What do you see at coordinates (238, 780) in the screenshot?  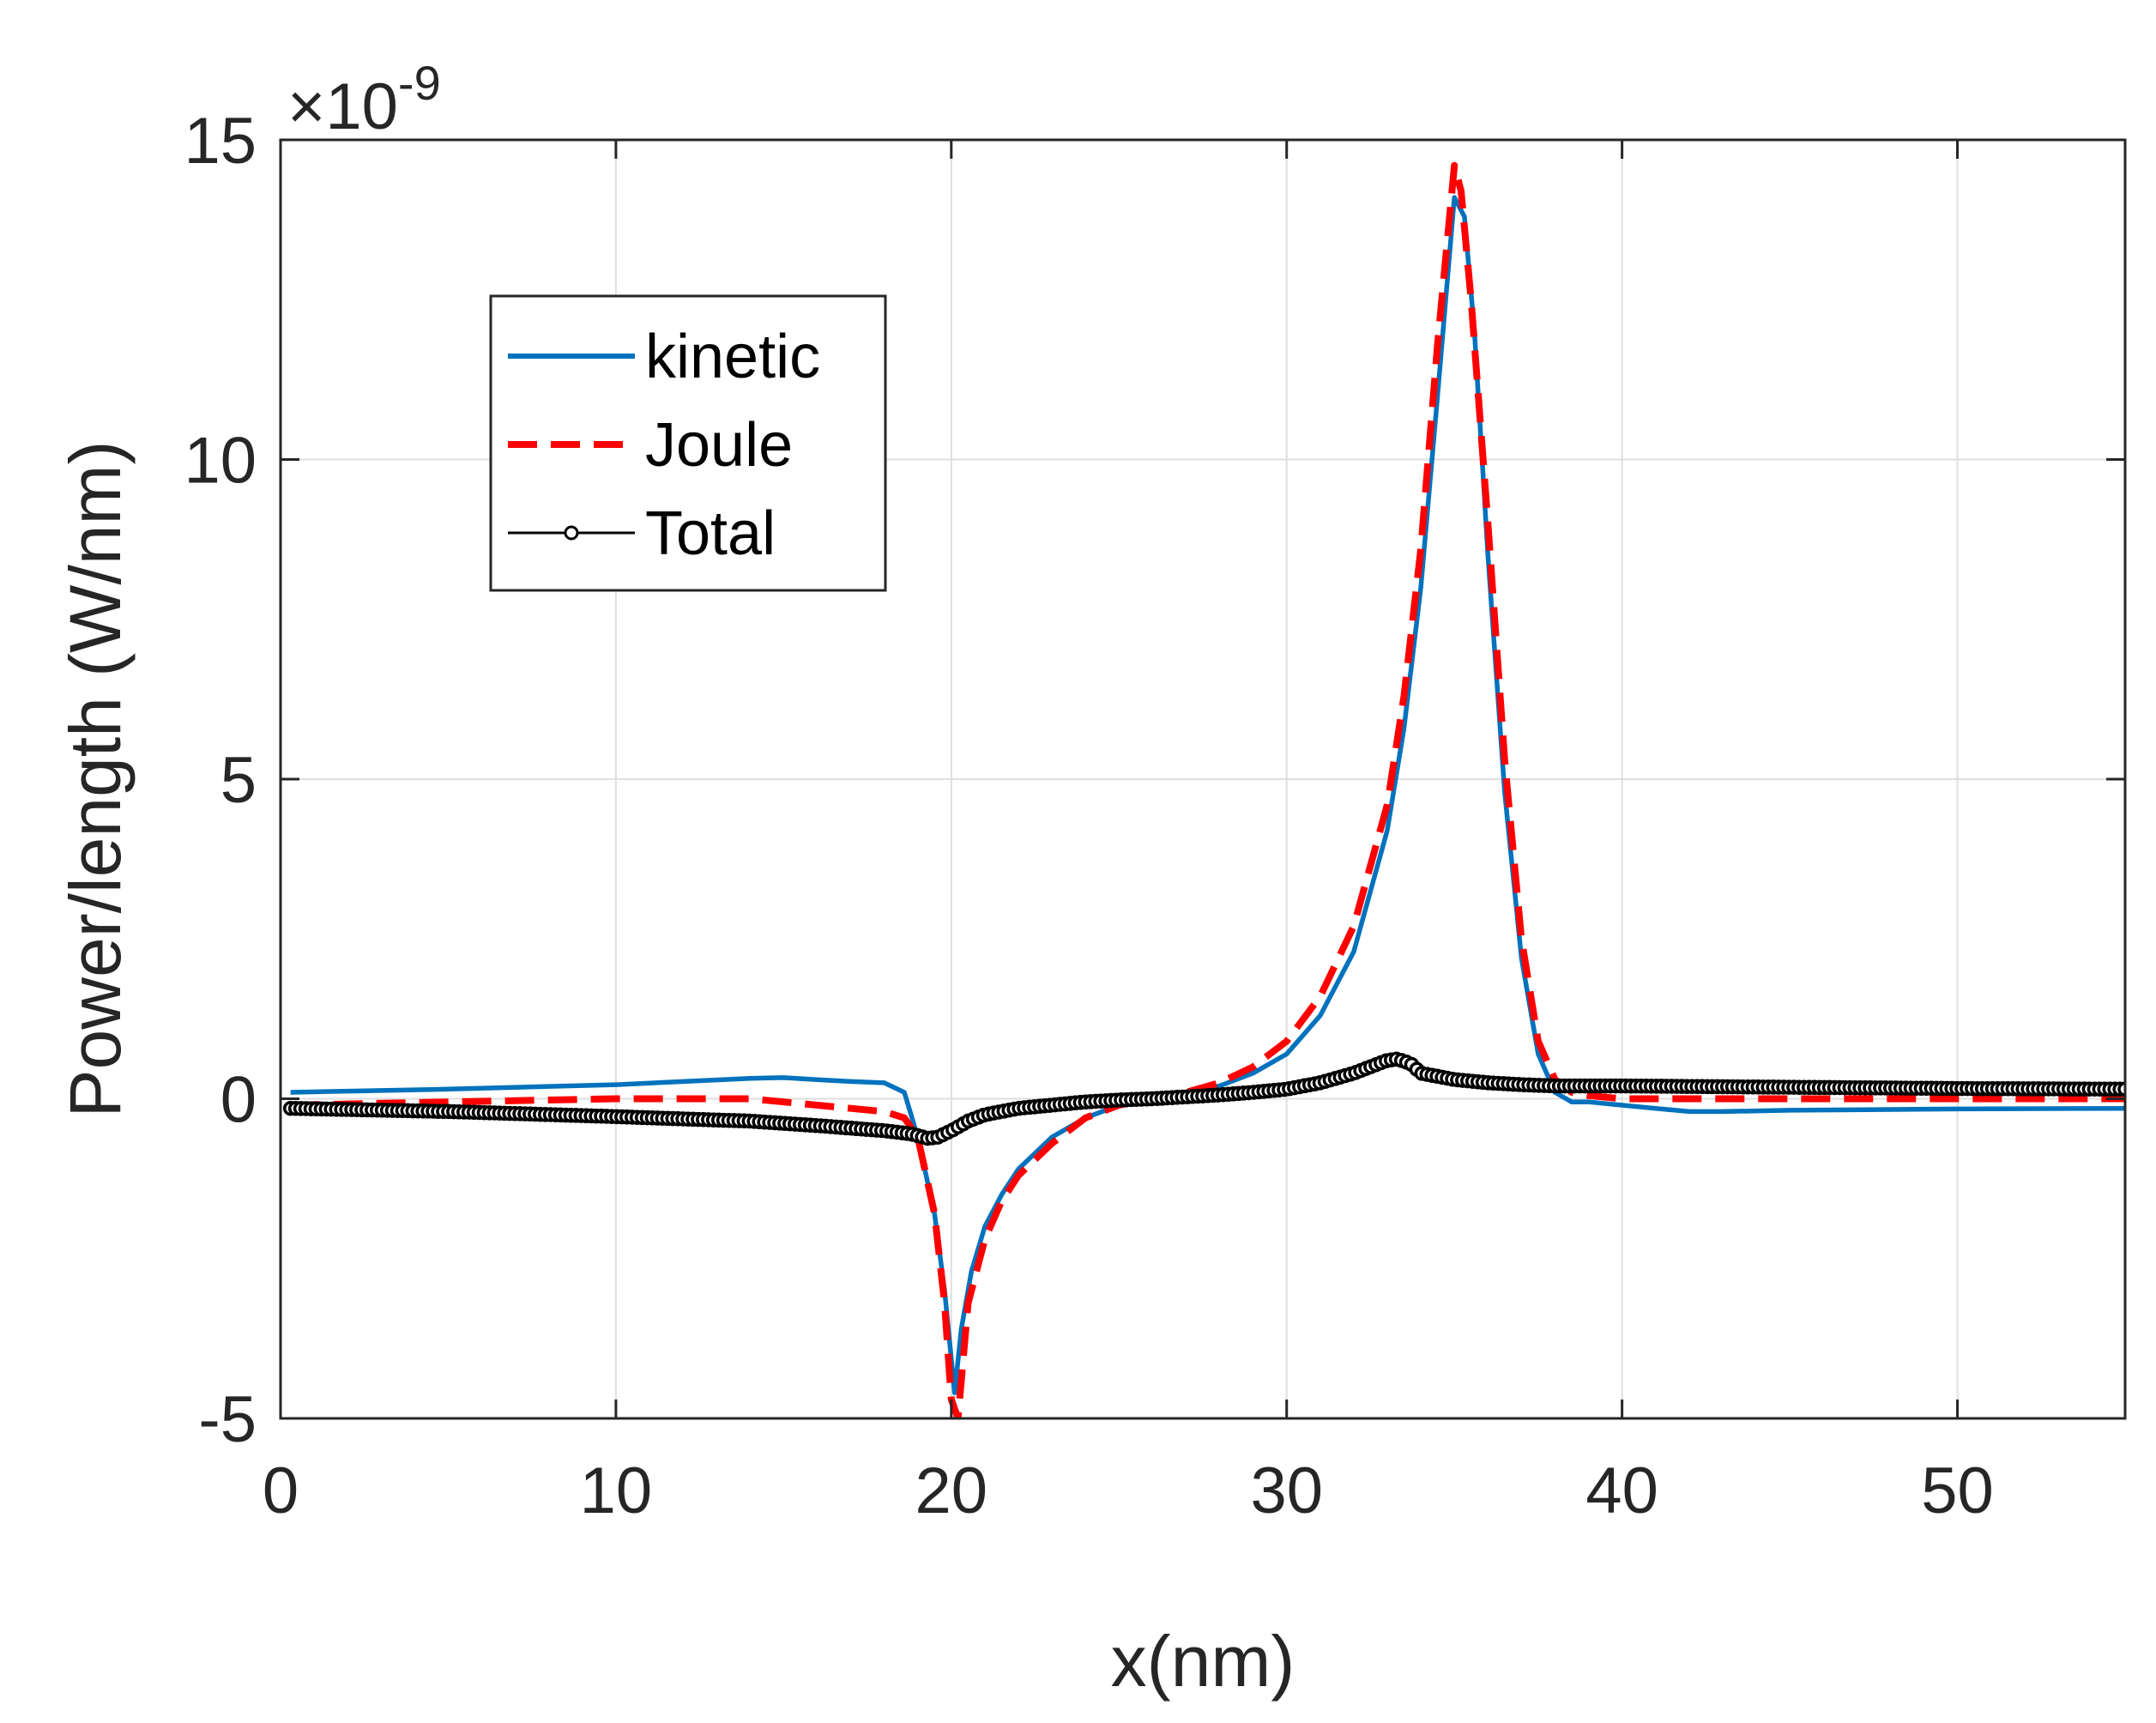 I see `y-tick-label: 5` at bounding box center [238, 780].